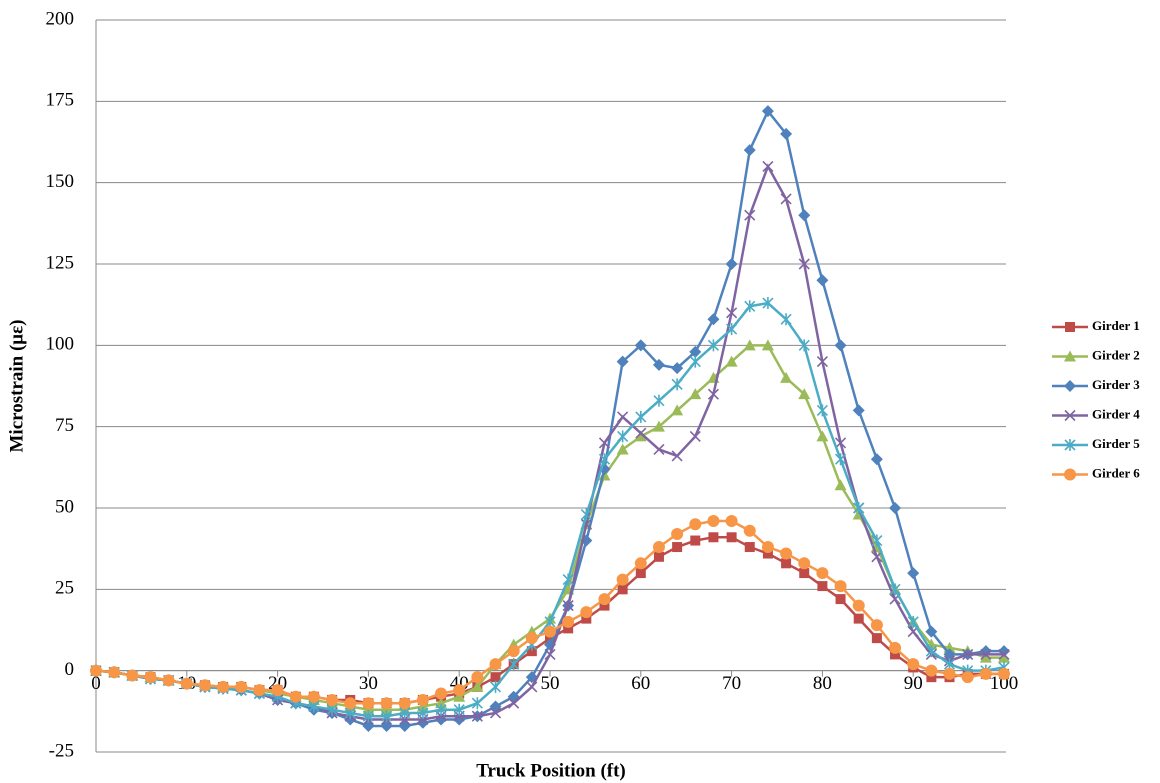 Image resolution: width=1160 pixels, height=783 pixels. I want to click on y-tick-label: 150, so click(60, 181).